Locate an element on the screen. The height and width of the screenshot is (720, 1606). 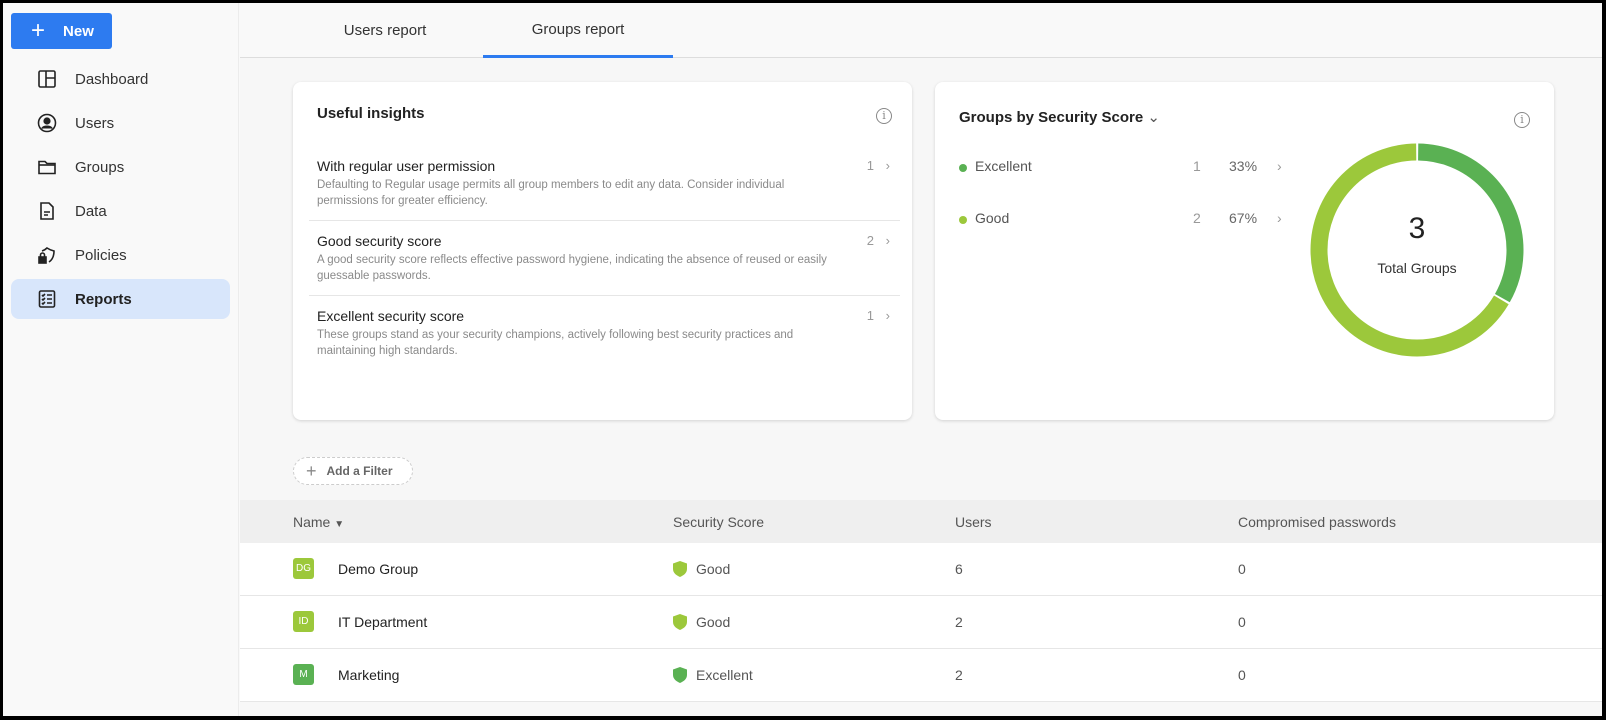
sidebar-item-label: Users is located at coordinates (95, 123).